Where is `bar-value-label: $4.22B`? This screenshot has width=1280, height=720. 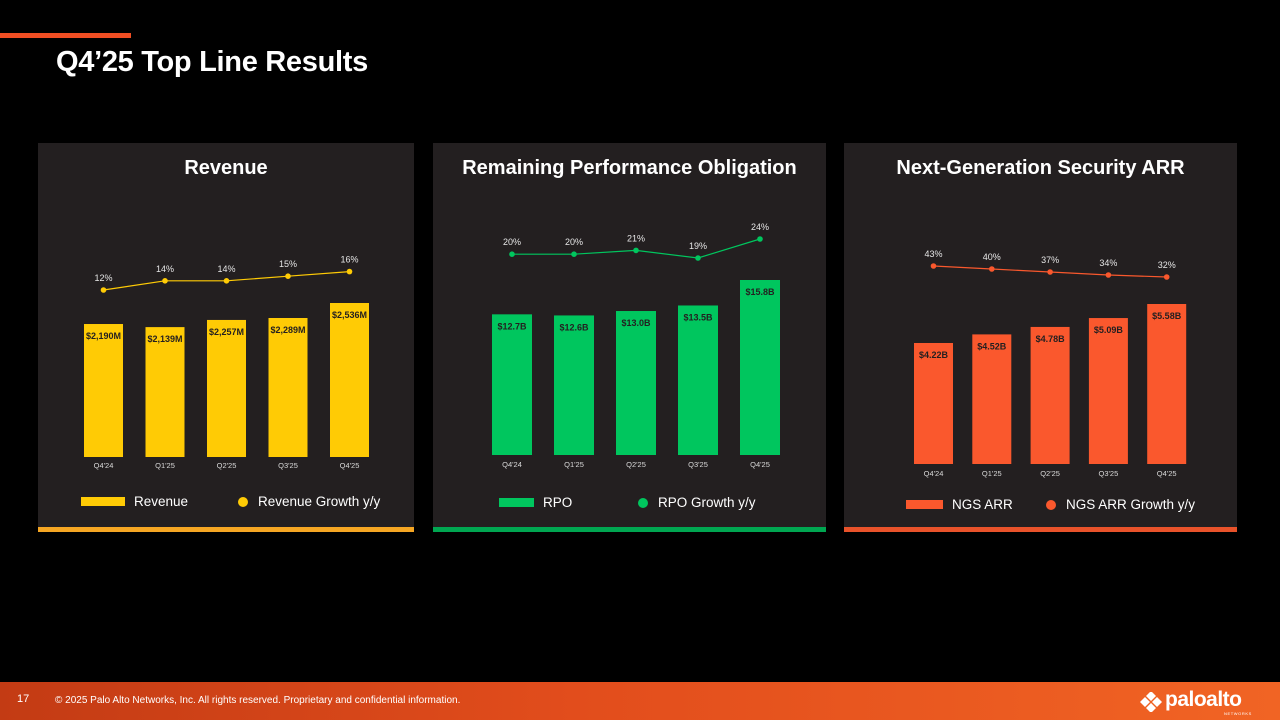 bar-value-label: $4.22B is located at coordinates (934, 355).